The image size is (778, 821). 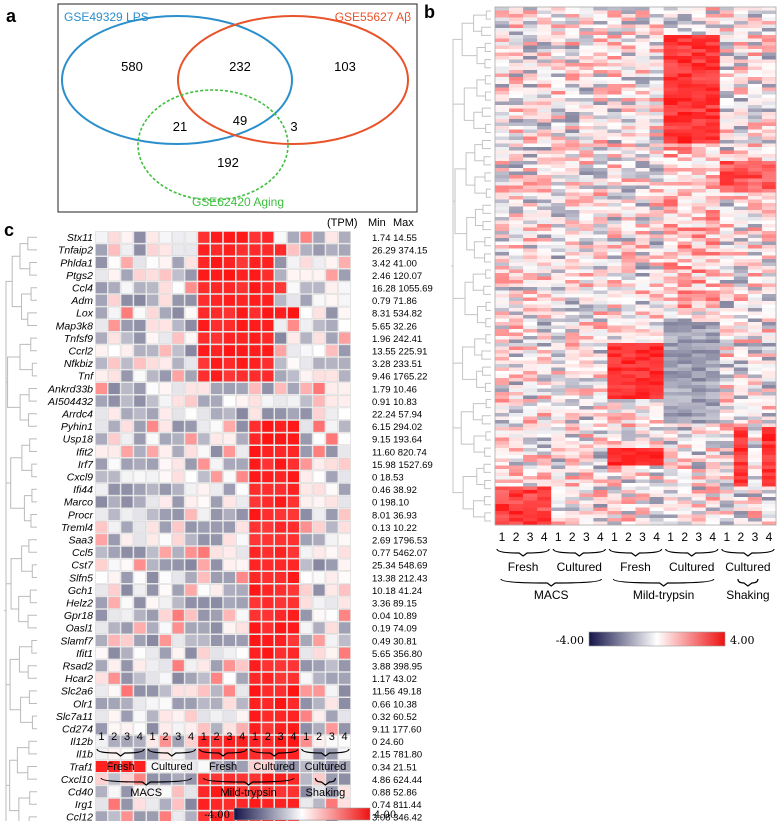 I want to click on gene-label: Helz2, so click(x=79, y=604).